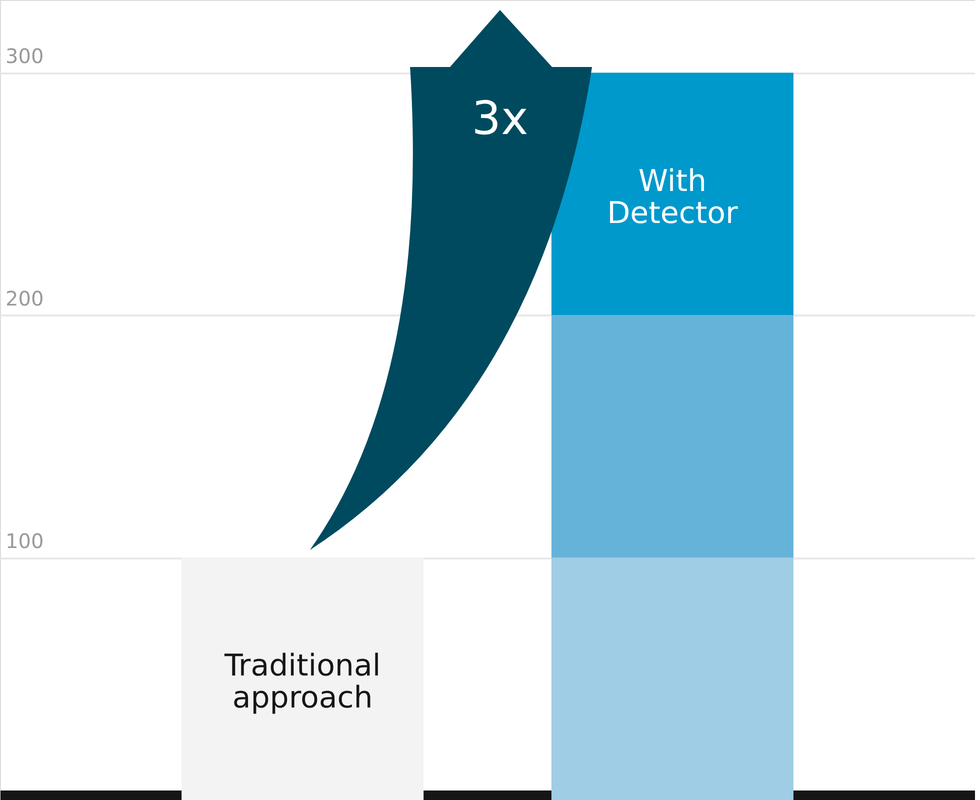  Describe the element at coordinates (500, 118) in the screenshot. I see `annotation: 3x` at that location.